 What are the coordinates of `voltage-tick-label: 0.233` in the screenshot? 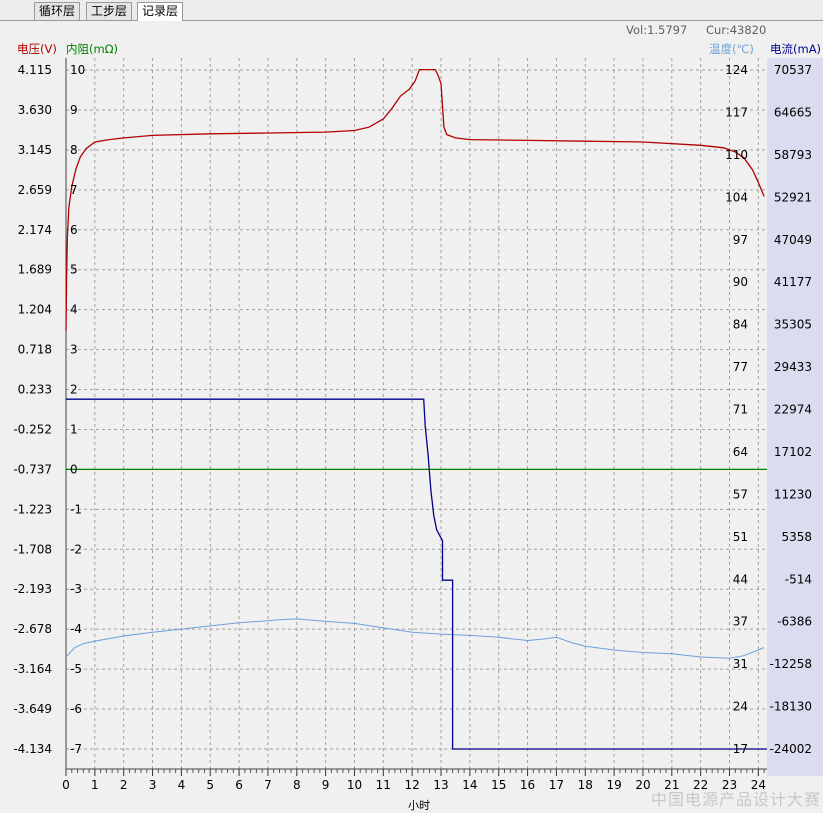 It's located at (35, 390).